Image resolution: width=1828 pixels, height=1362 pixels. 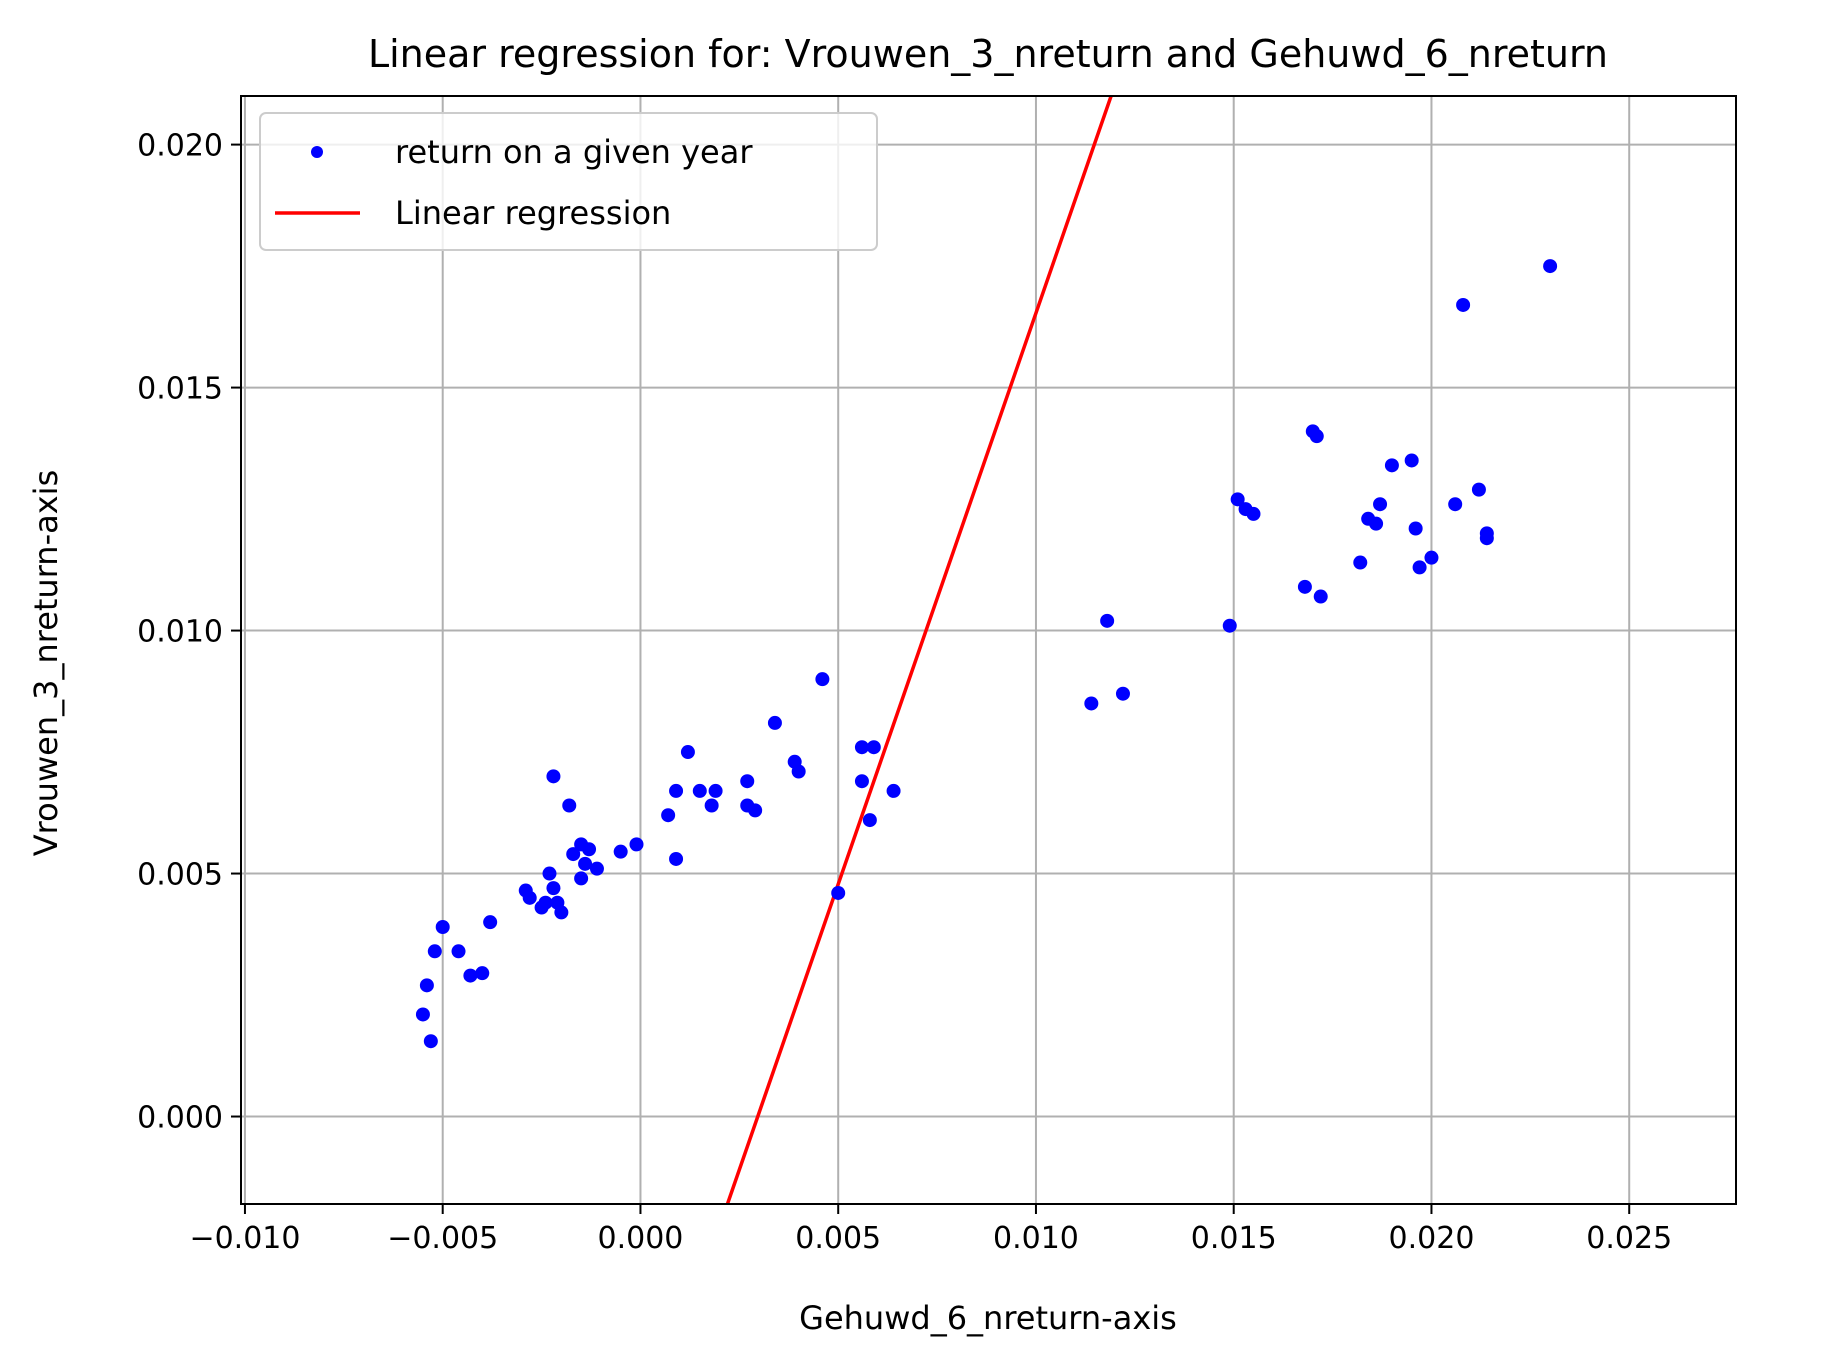 What do you see at coordinates (1234, 1238) in the screenshot?
I see `x-tick-label: 0.015` at bounding box center [1234, 1238].